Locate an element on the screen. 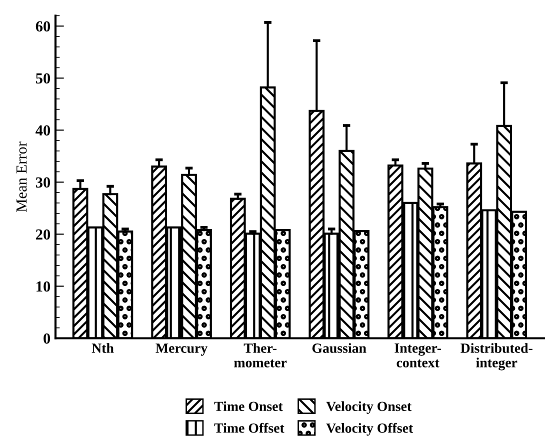  x-tick-label: Integer- context is located at coordinates (417, 356).